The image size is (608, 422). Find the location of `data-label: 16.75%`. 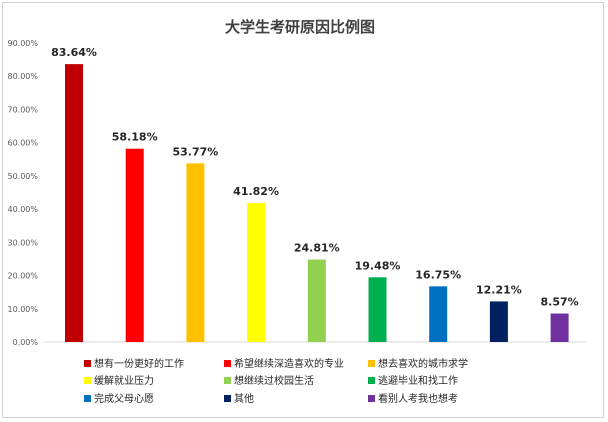

data-label: 16.75% is located at coordinates (438, 274).